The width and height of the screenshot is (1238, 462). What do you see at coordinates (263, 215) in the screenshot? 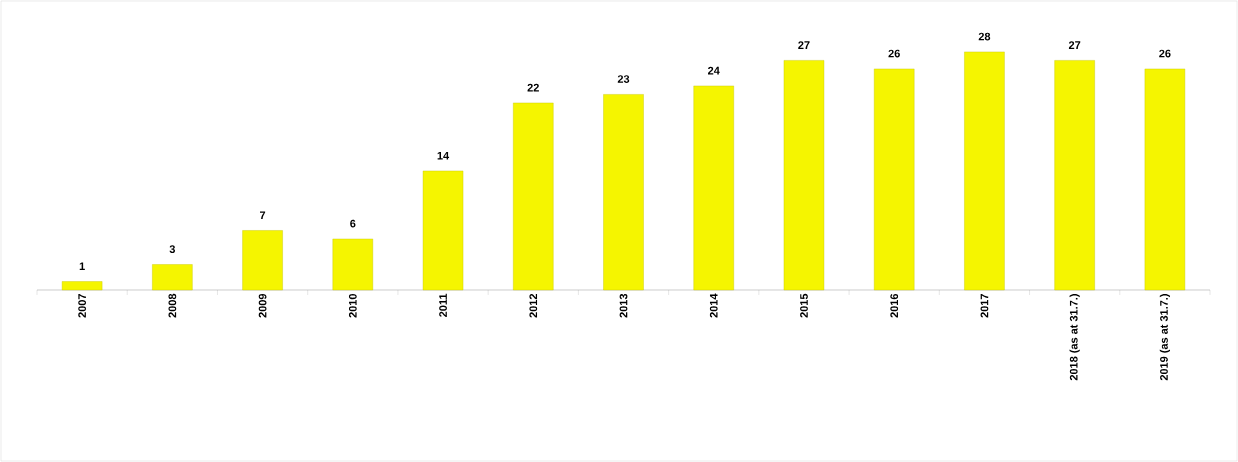
I see `data-label: 7` at bounding box center [263, 215].